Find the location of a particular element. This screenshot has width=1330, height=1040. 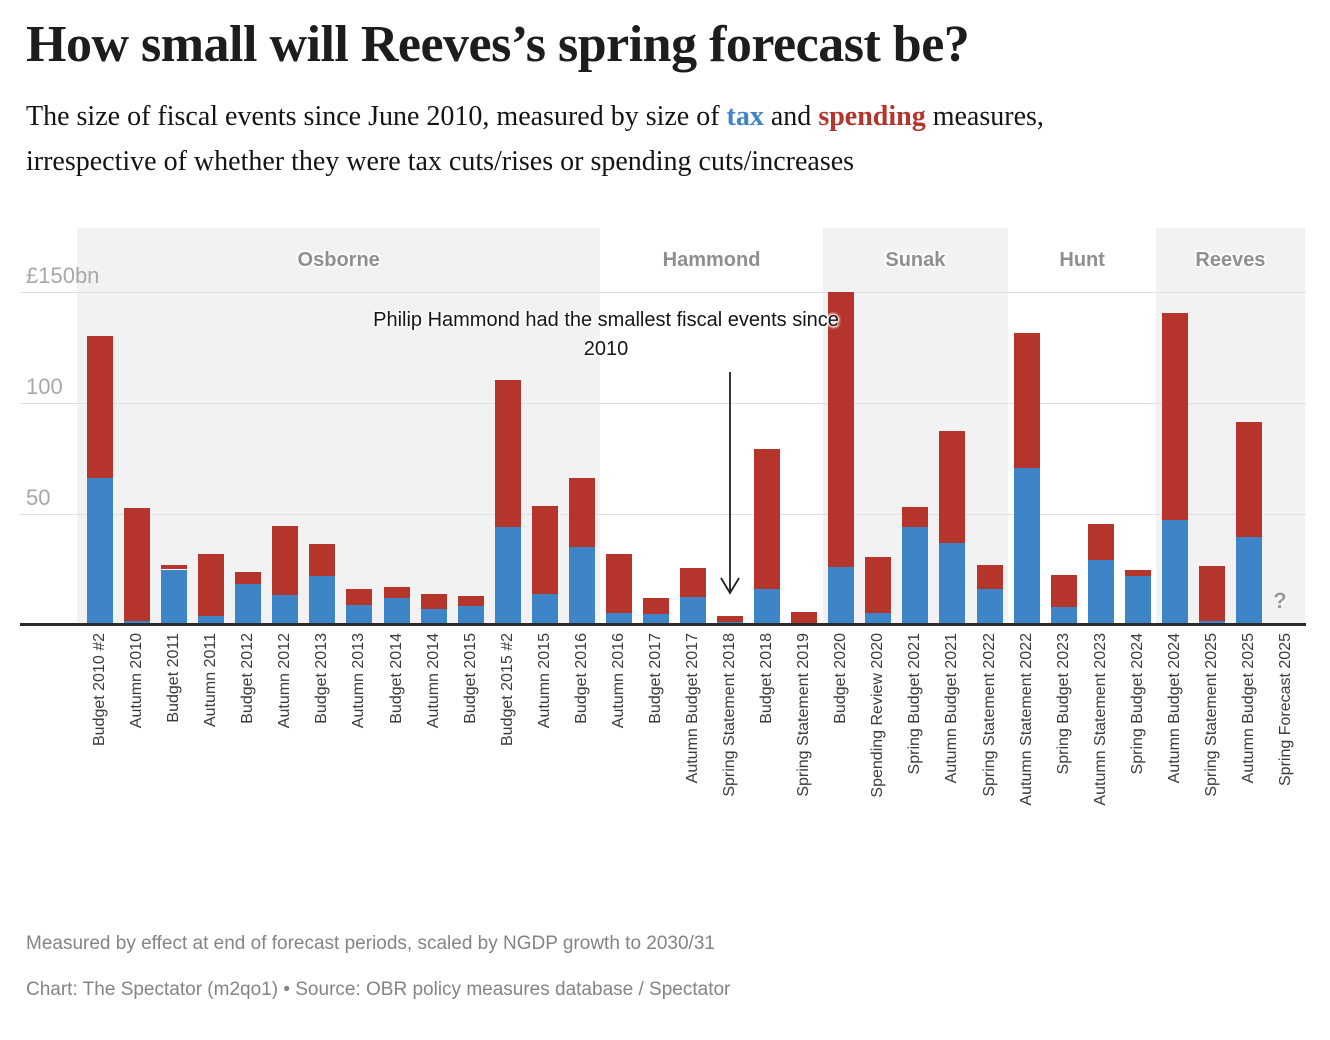

x-axis-label: Autumn Budget 2021 is located at coordinates (952, 708).